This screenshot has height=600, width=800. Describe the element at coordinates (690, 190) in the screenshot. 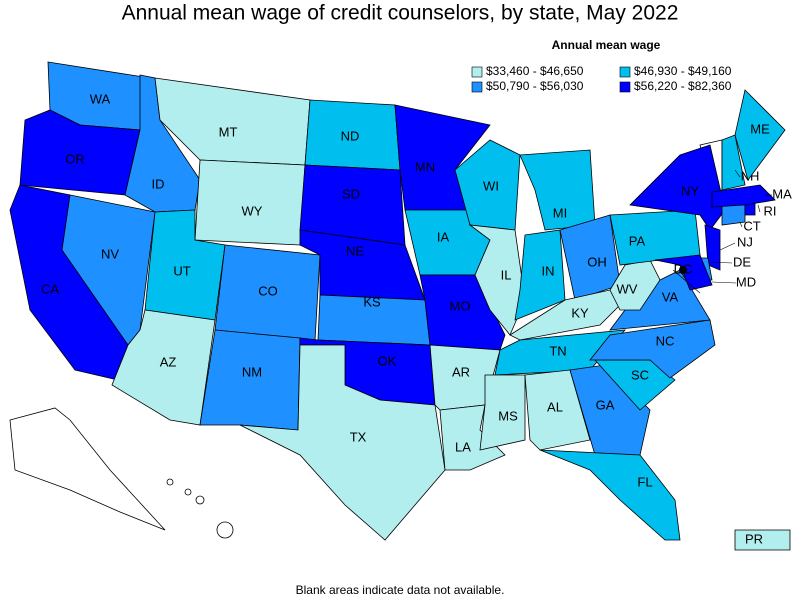

I see `state-label: NY` at that location.